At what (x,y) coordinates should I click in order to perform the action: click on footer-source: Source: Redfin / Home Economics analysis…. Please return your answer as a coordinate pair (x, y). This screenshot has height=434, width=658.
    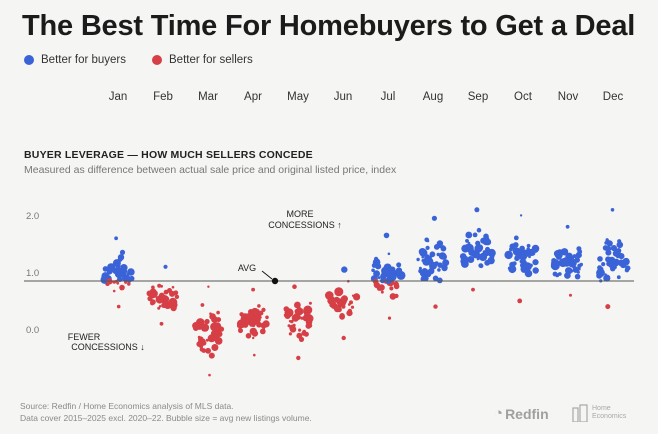
    Looking at the image, I should click on (166, 412).